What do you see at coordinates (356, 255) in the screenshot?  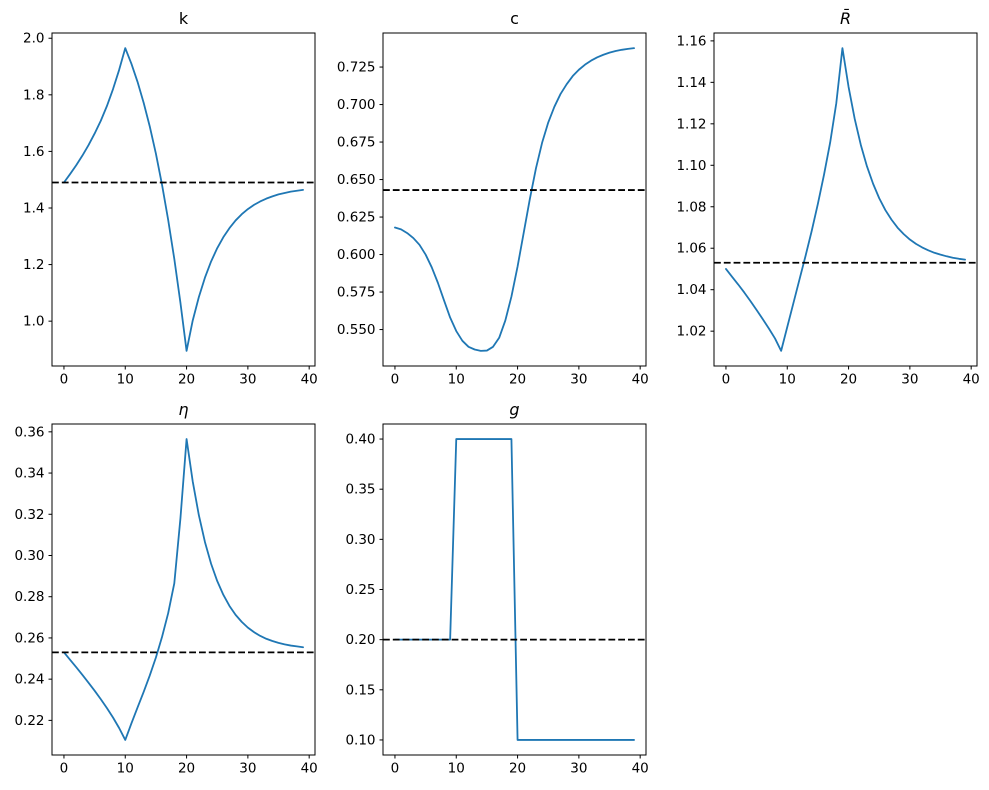 I see `y-tick-label: 0.600` at bounding box center [356, 255].